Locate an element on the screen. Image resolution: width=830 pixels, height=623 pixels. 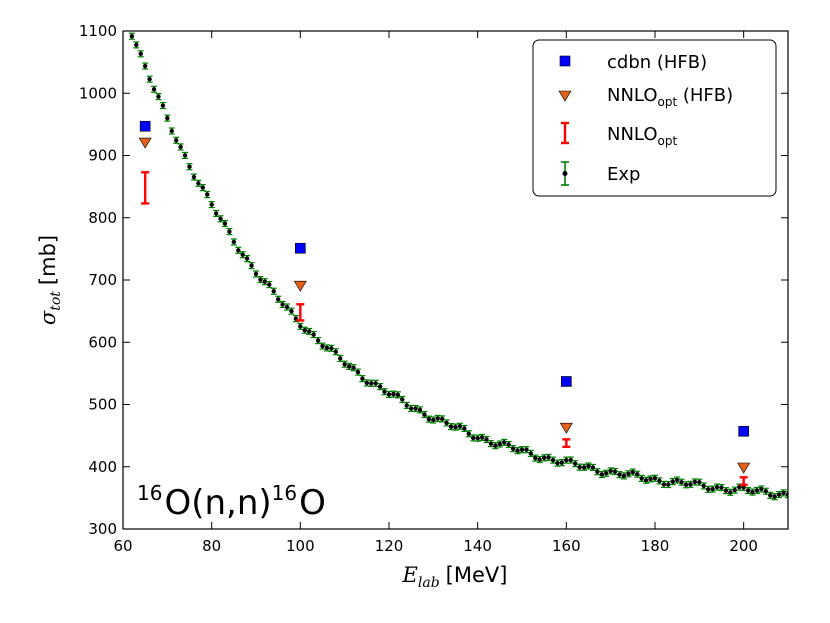
nnlo-opt-hfb-point is located at coordinates (300, 286).